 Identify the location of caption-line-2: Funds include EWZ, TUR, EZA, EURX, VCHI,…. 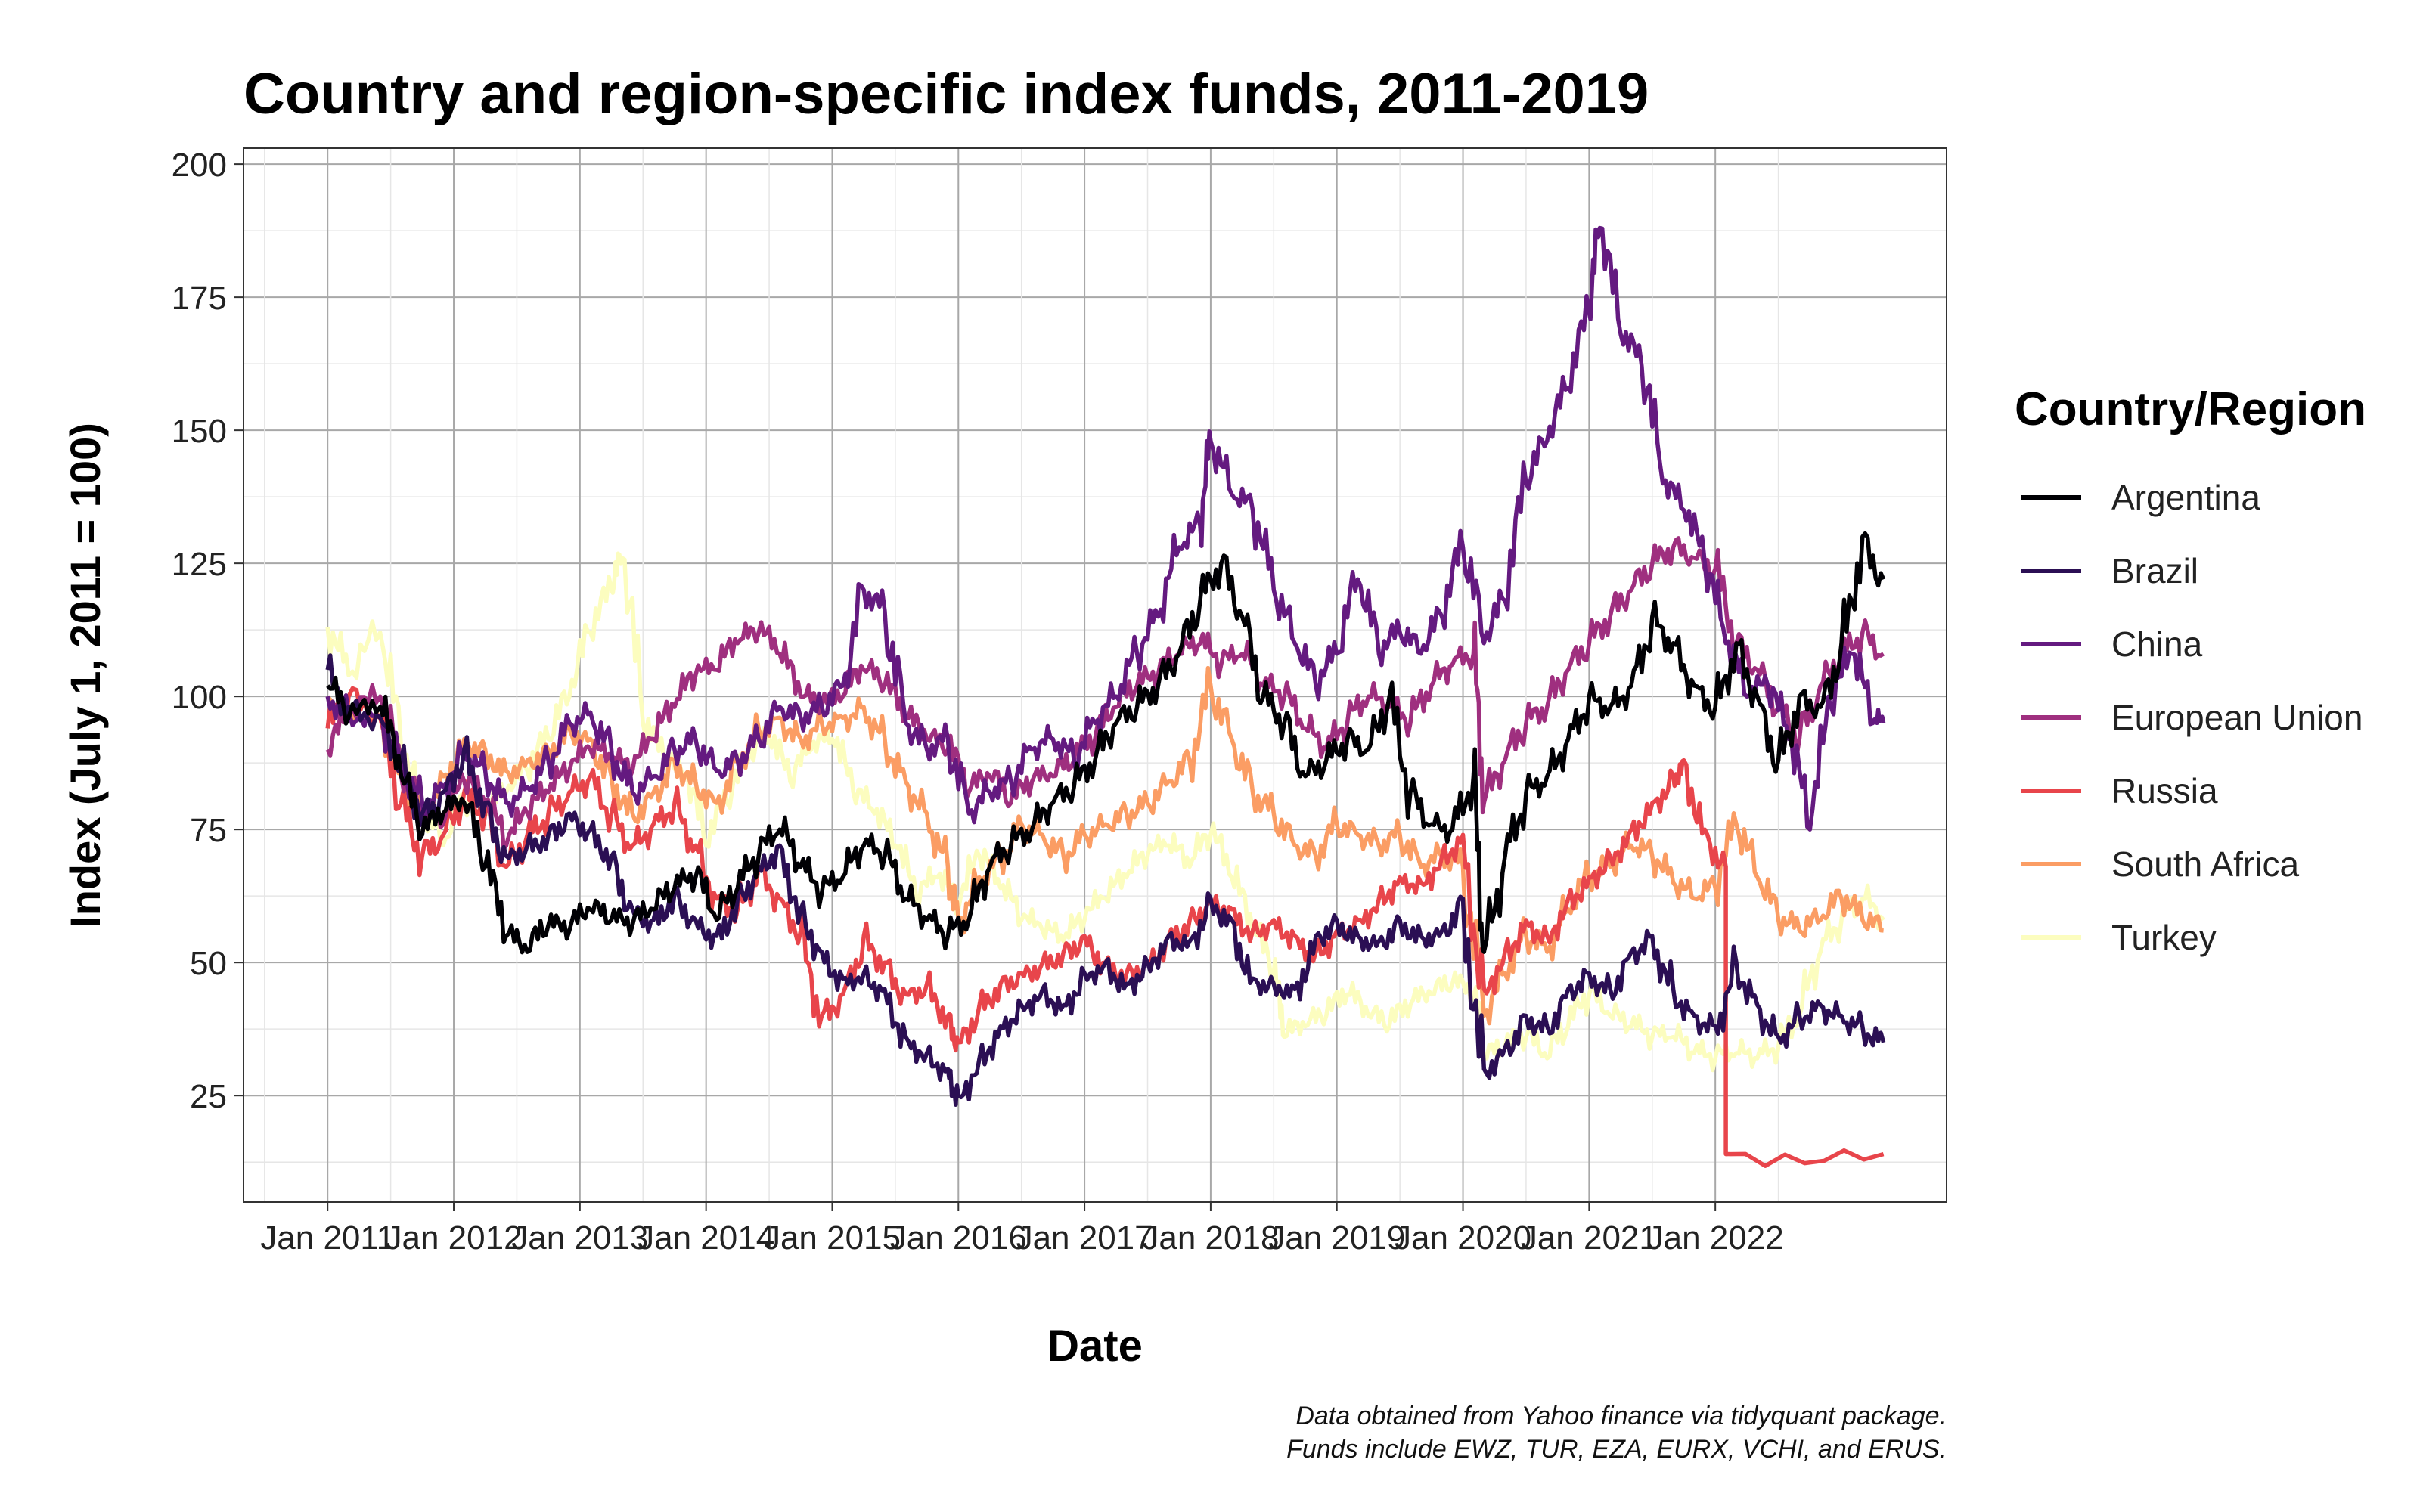
(1616, 1449).